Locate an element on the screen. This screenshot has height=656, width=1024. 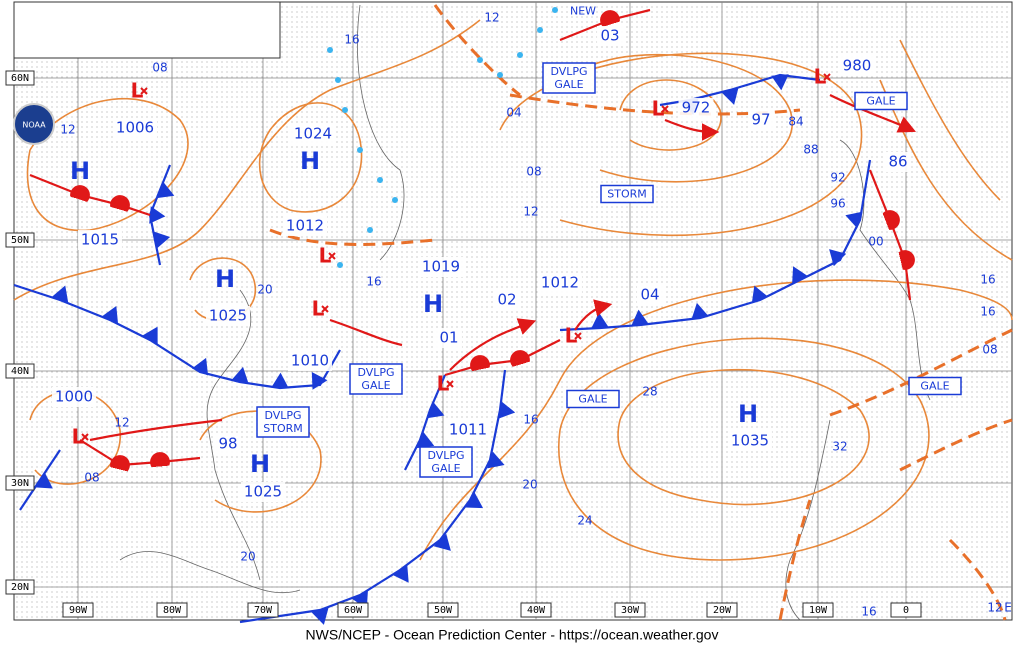
lat-label: 50N is located at coordinates (20, 240).